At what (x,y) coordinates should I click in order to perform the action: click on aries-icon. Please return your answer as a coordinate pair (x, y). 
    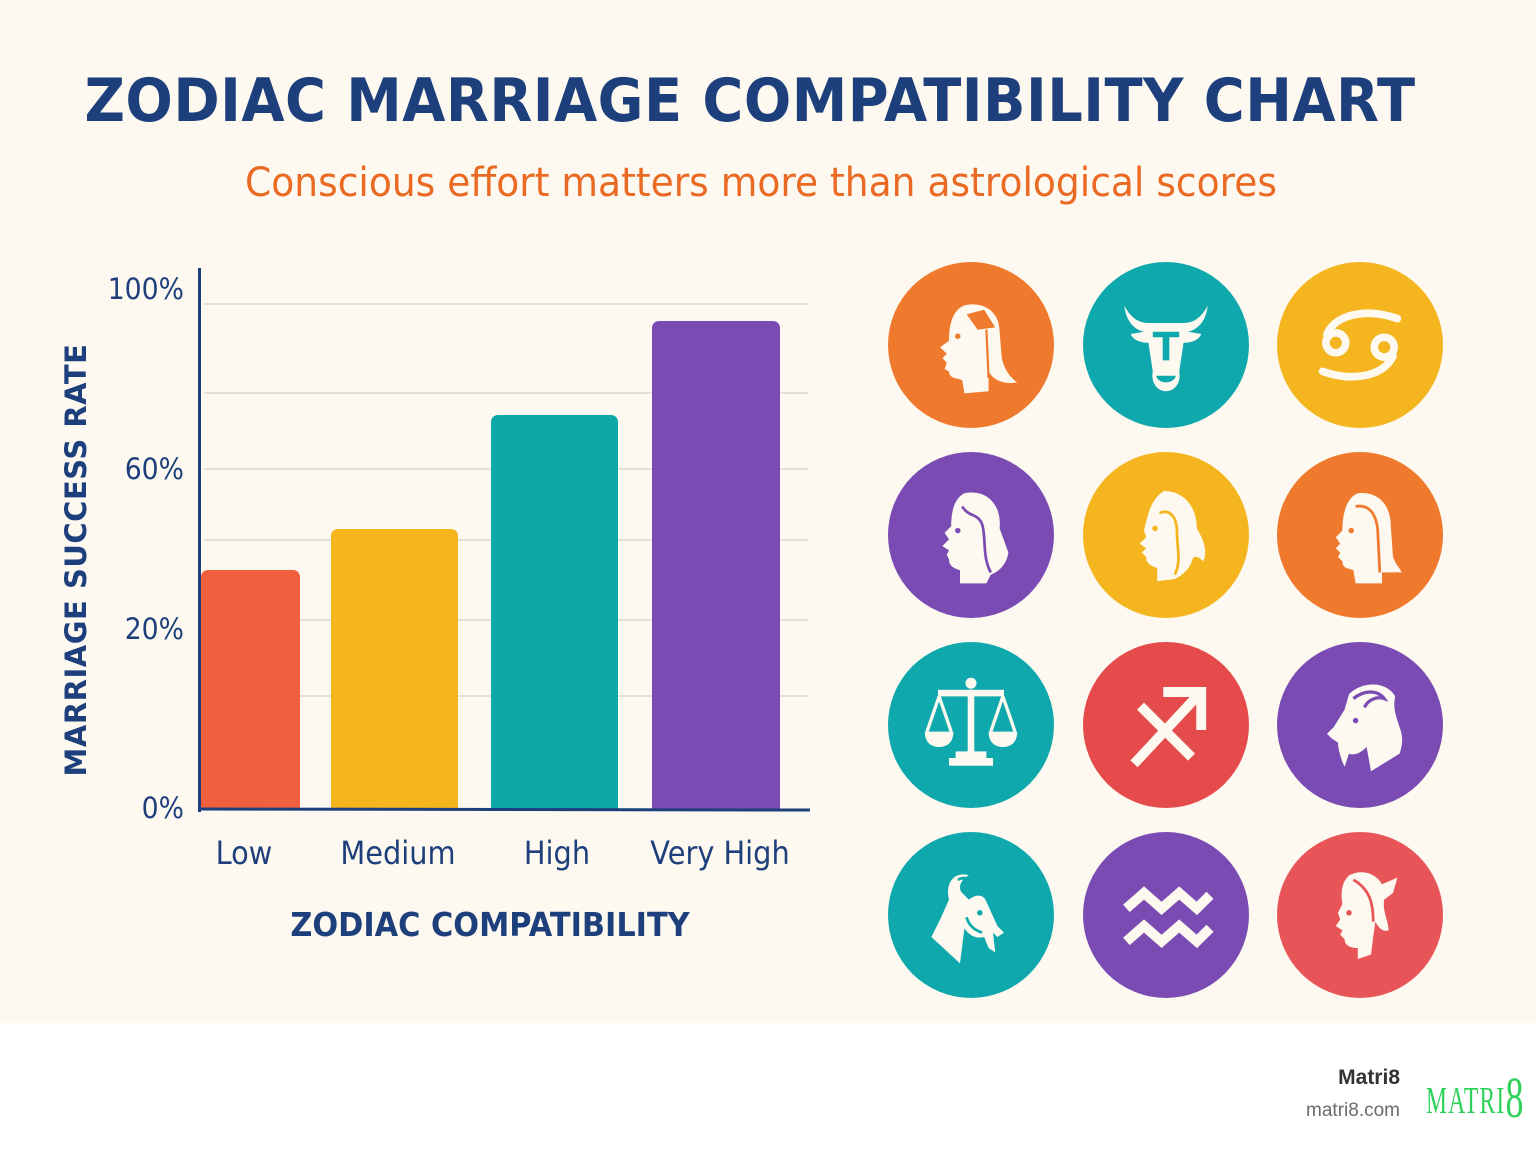
    Looking at the image, I should click on (971, 345).